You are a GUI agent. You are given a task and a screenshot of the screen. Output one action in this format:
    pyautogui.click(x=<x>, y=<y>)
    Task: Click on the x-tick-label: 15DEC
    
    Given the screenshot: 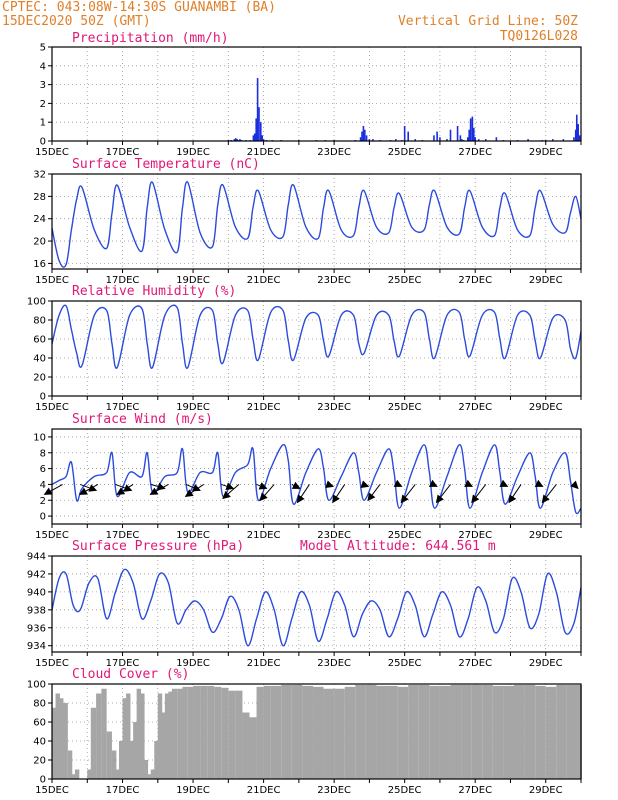 What is the action you would take?
    pyautogui.click(x=52, y=535)
    